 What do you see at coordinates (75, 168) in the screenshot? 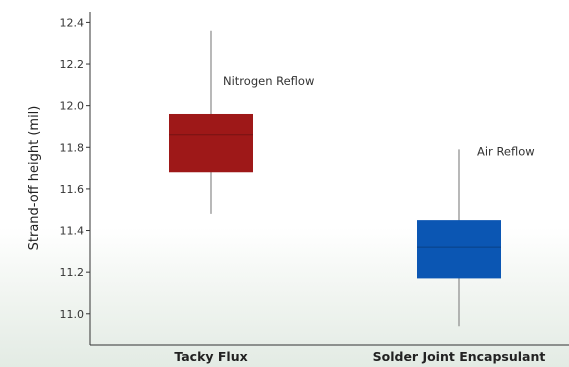
I see `y-ticks: 11.0 11.2 11.4 11.6 11.8 12.0 12.2 12.4` at bounding box center [75, 168].